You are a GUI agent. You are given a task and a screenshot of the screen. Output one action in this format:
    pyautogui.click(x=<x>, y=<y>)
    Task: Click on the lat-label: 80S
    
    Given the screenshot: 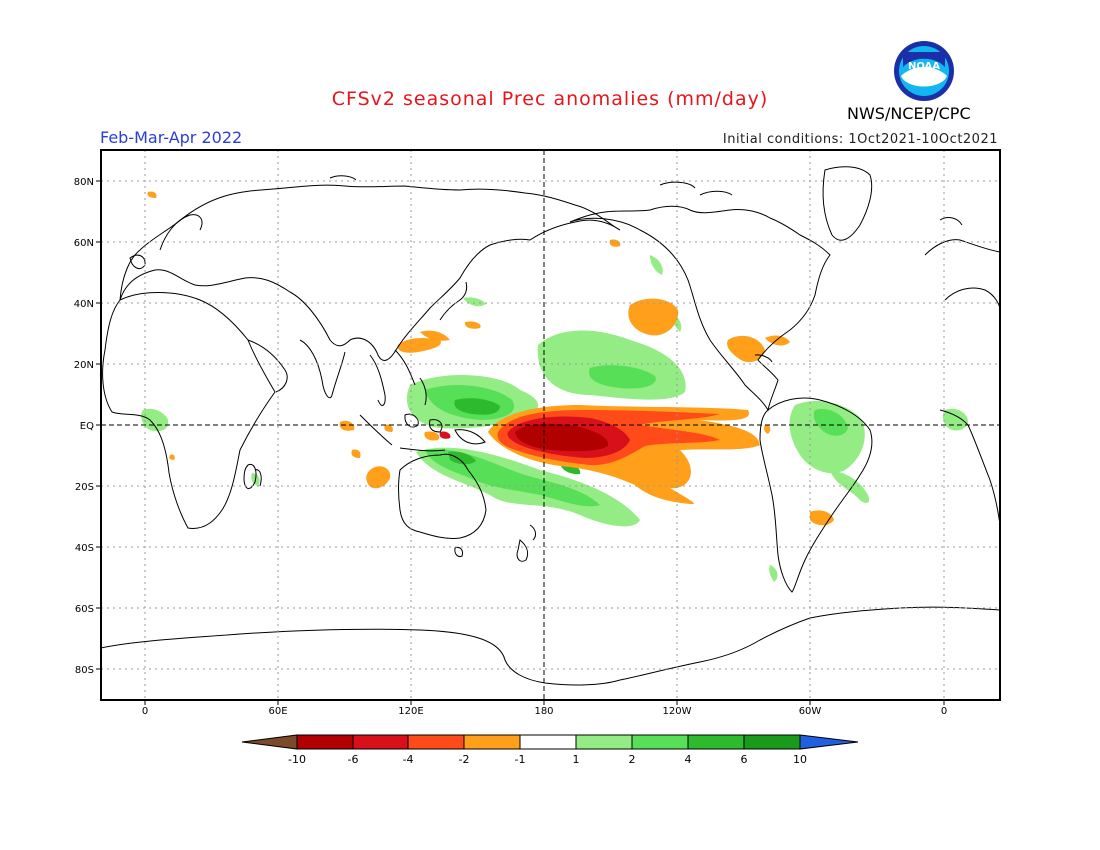 What is the action you would take?
    pyautogui.click(x=84, y=670)
    